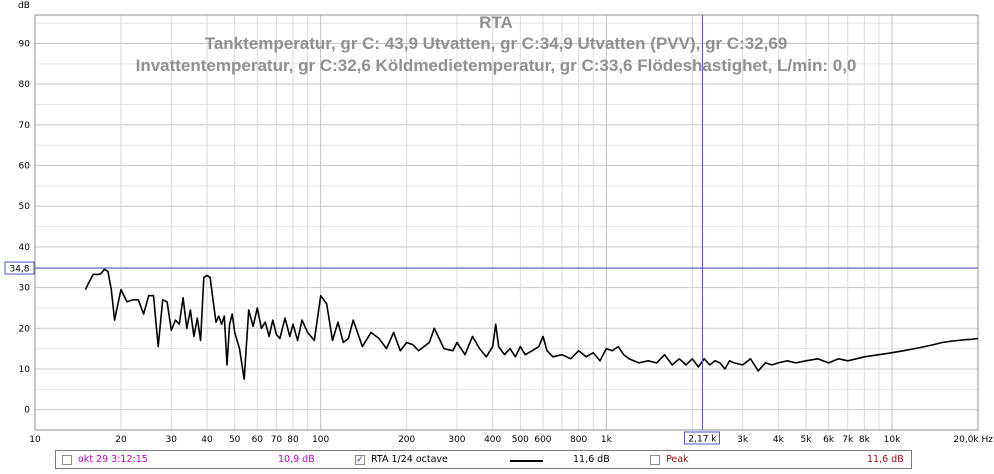 The width and height of the screenshot is (994, 474). What do you see at coordinates (779, 440) in the screenshot?
I see `x-tick-label: 4k` at bounding box center [779, 440].